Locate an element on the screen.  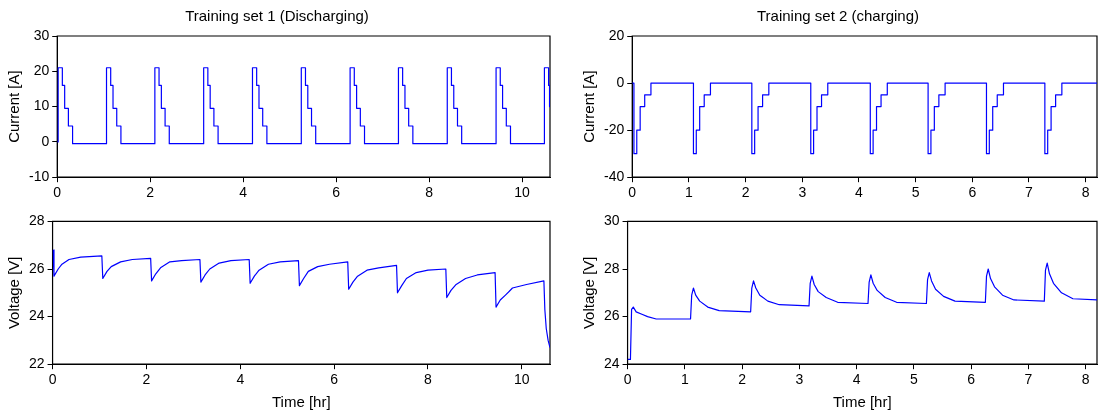
y-tick-label: -10 is located at coordinates (39, 176).